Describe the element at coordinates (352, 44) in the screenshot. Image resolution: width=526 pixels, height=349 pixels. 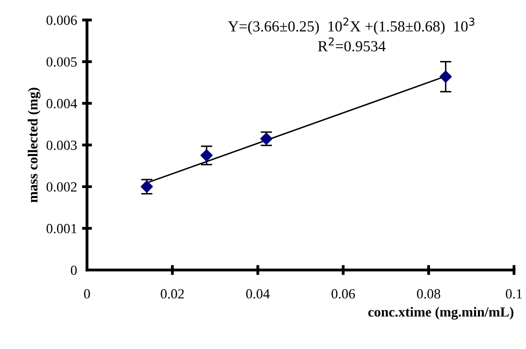
I see `annotation: R$^{2}$=0.9534` at that location.